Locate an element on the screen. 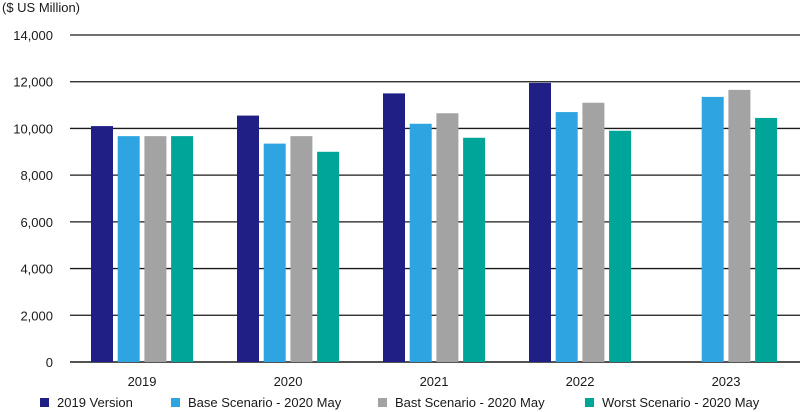  legend-item: Bast Scenario - 2020 May is located at coordinates (461, 402).